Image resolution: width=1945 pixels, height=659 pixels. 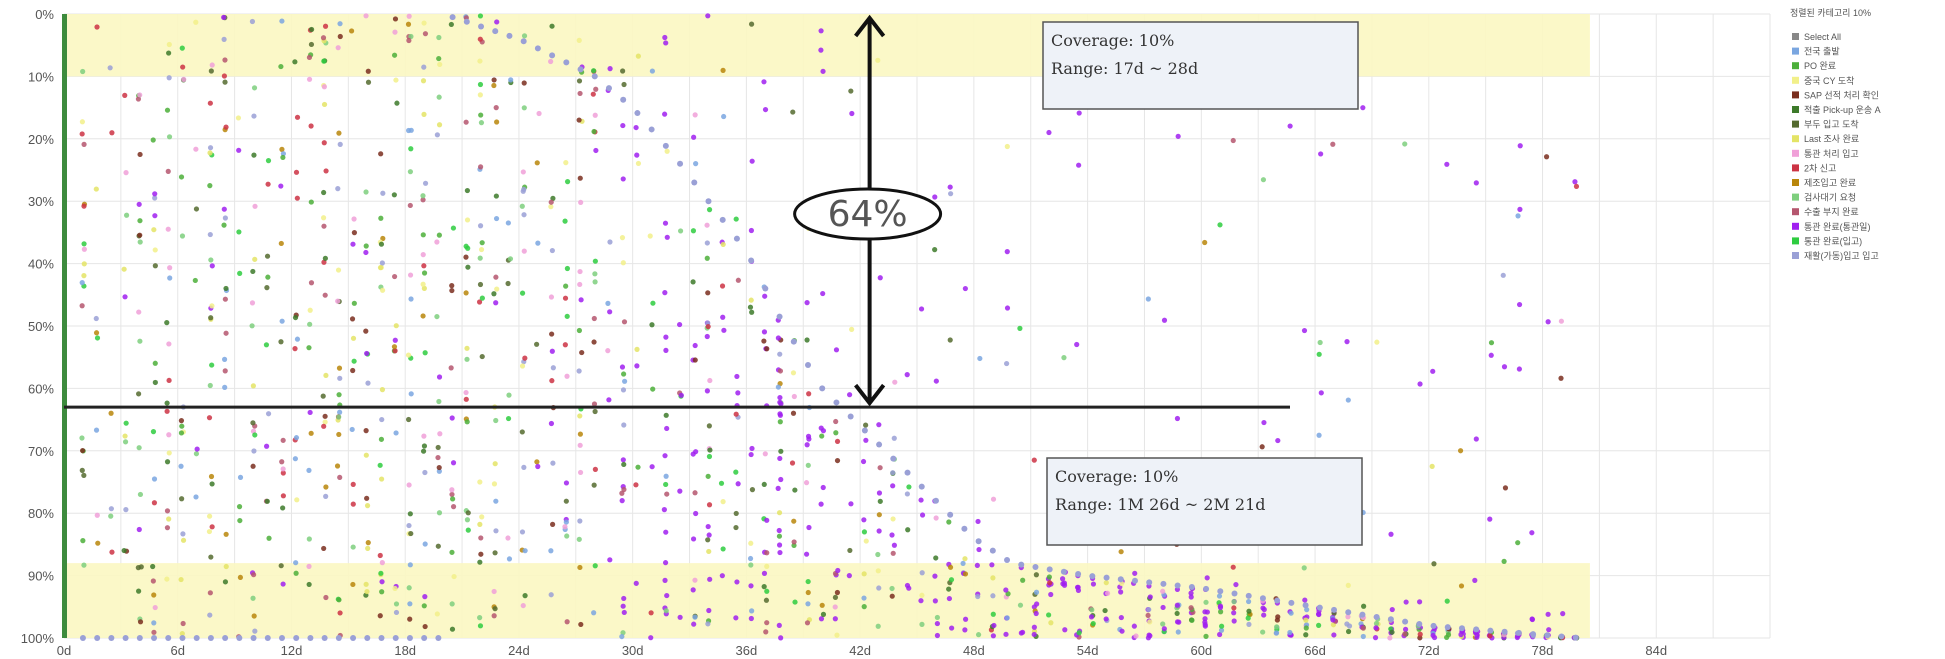 I want to click on x-tick-label: 60d, so click(x=1201, y=650).